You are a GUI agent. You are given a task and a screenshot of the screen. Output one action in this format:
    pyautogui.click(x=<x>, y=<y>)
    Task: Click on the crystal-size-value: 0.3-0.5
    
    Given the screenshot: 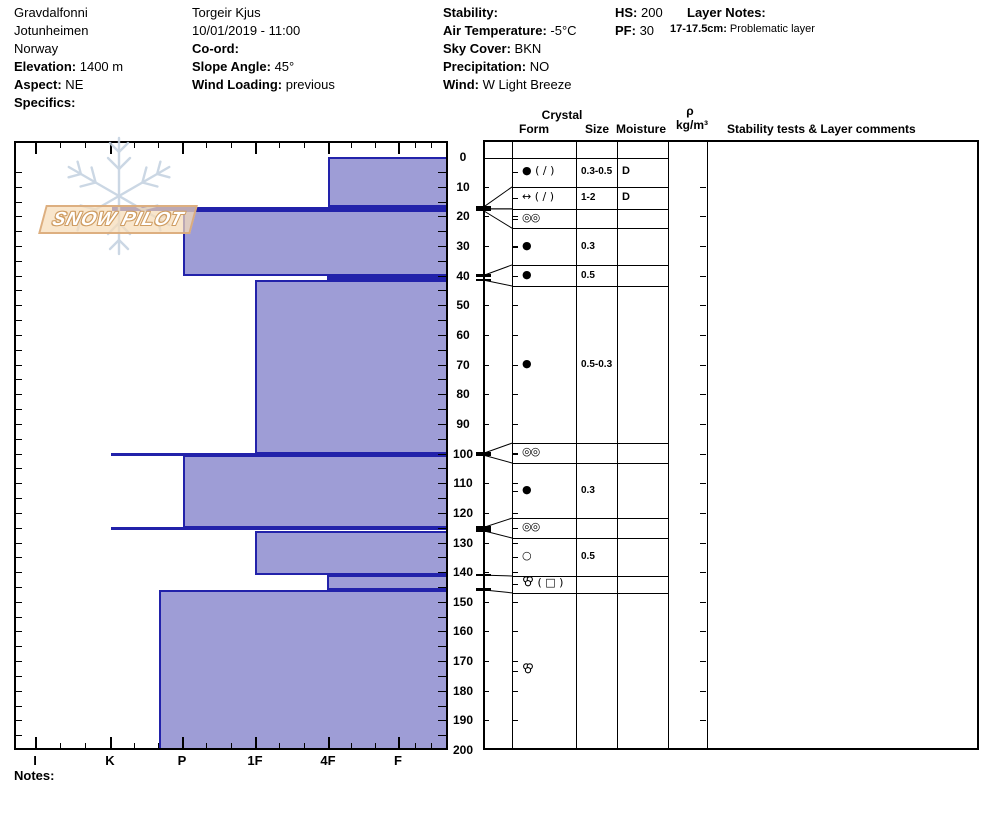 What is the action you would take?
    pyautogui.click(x=597, y=172)
    